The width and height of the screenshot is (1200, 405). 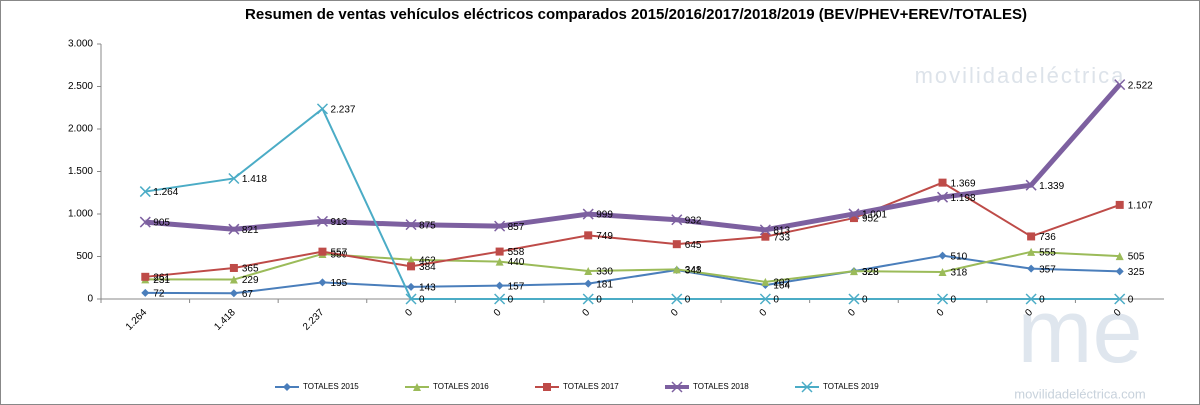 I want to click on data-label: 555, so click(x=1047, y=252).